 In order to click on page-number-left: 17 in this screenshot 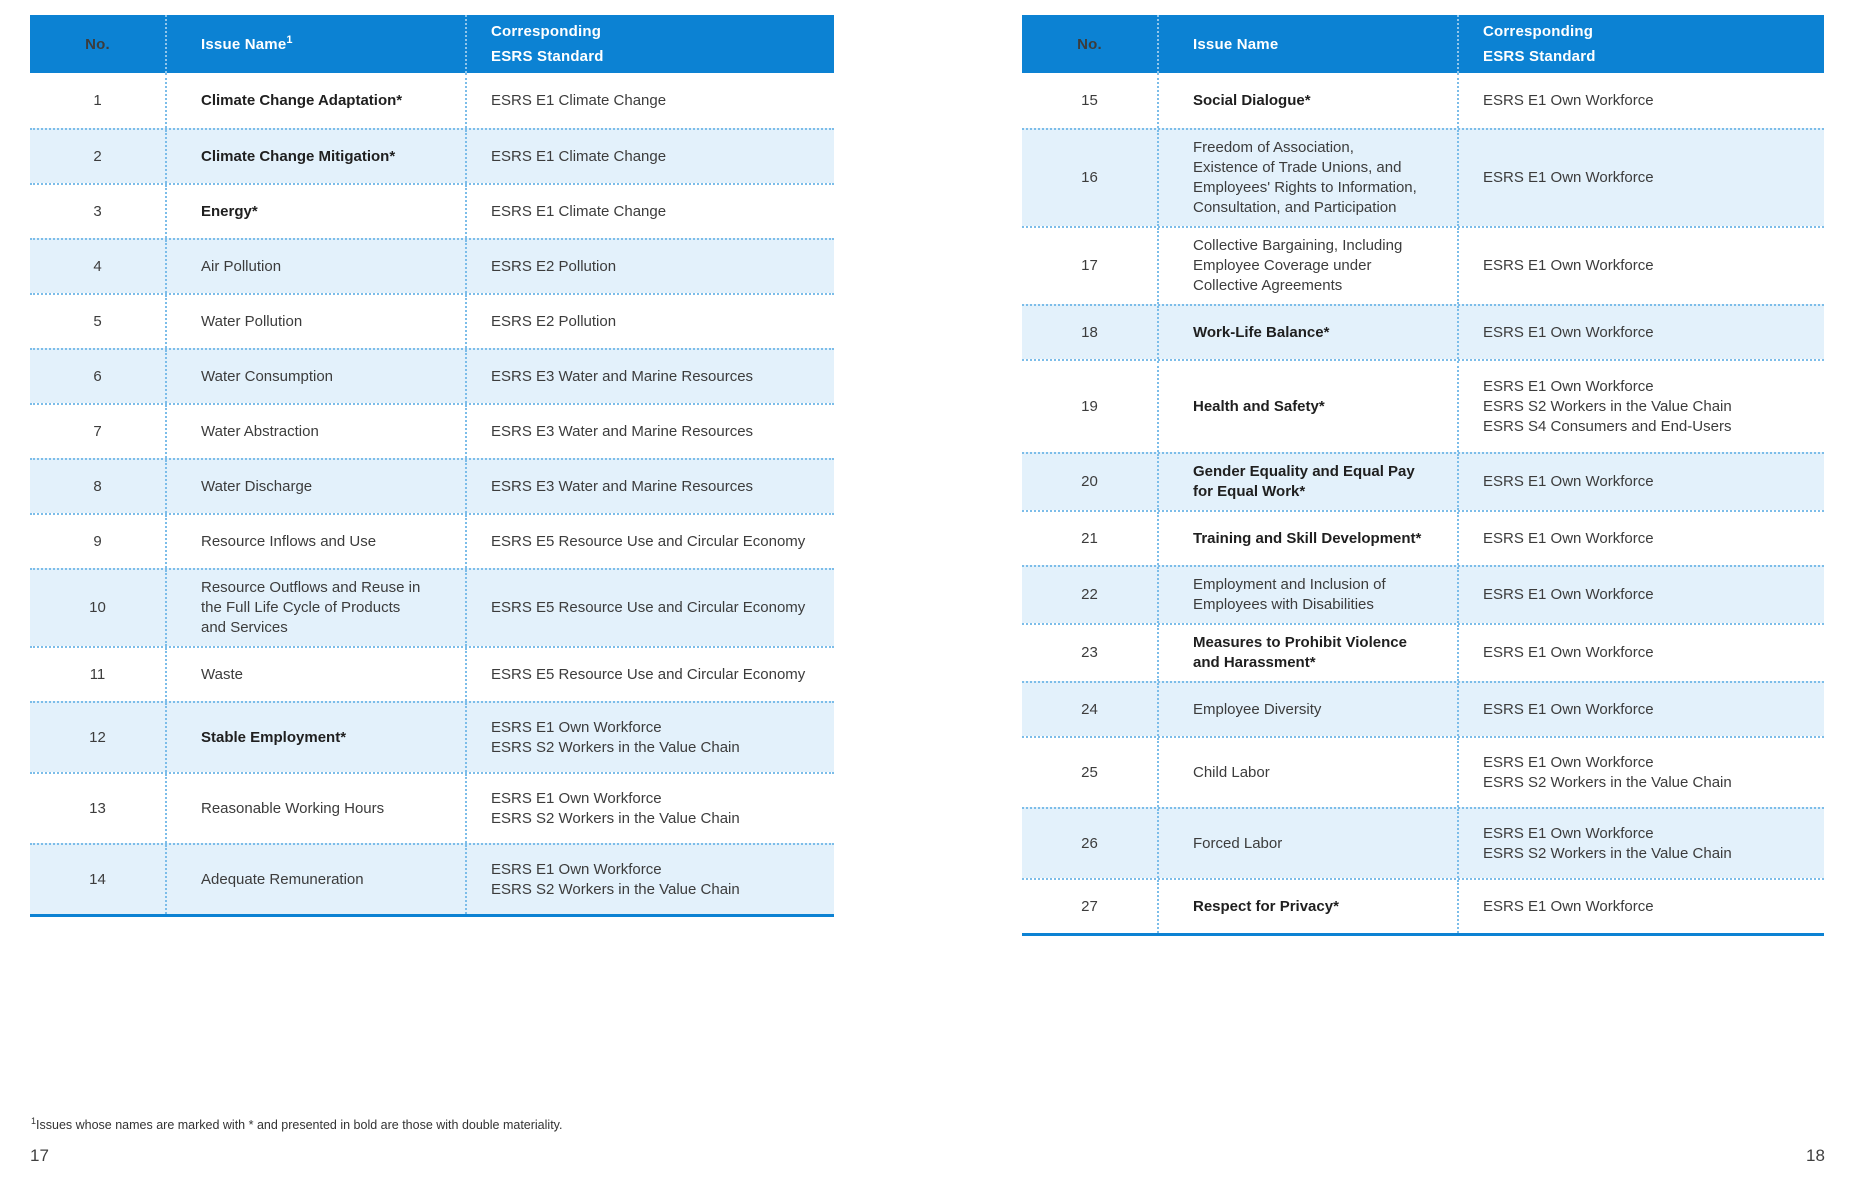, I will do `click(39, 1155)`.